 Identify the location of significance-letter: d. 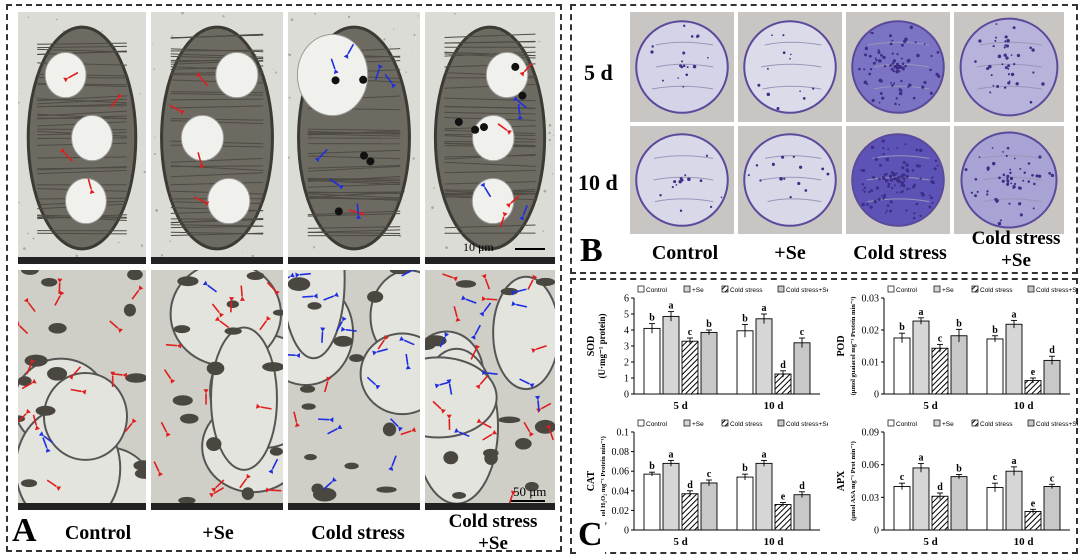
(802, 486).